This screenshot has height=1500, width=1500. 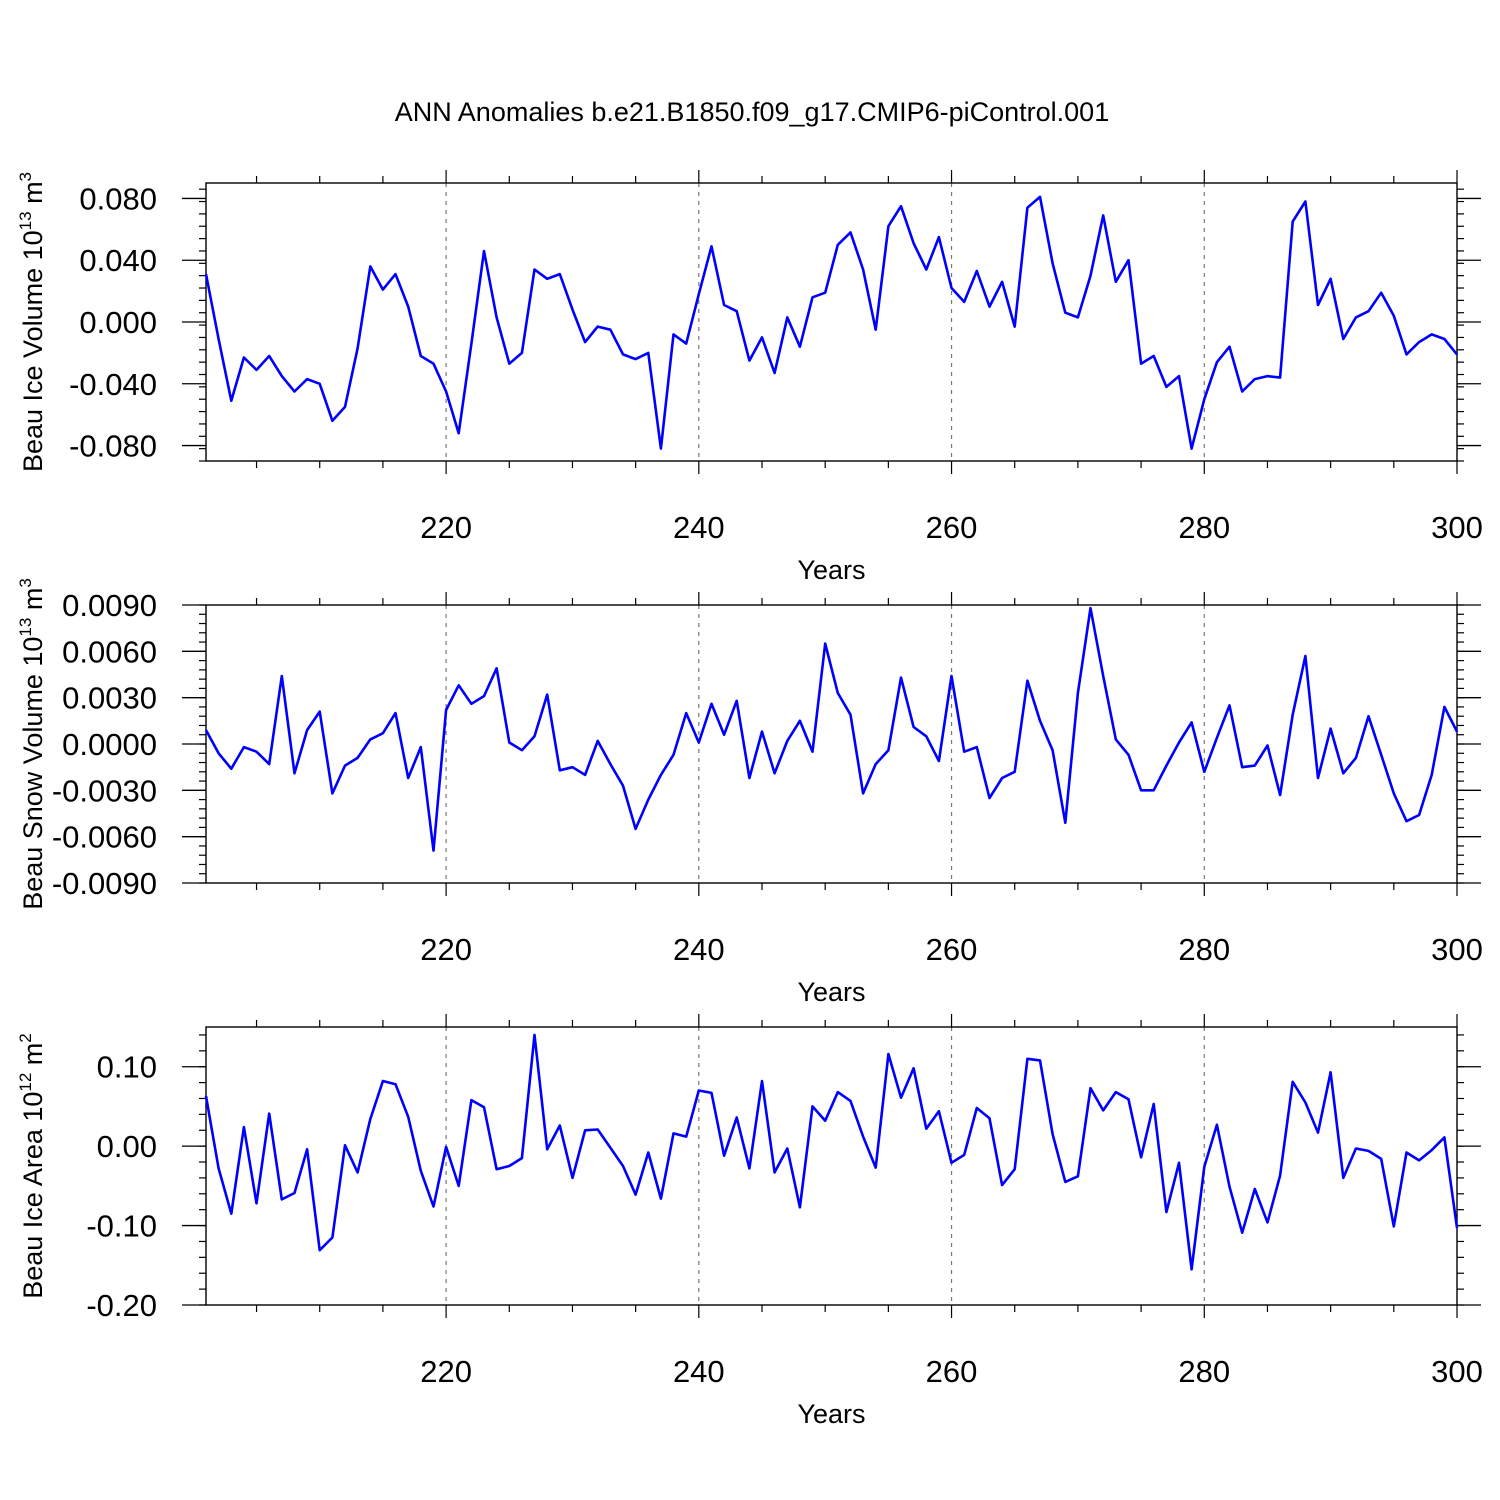 I want to click on x-axis-label: Years, so click(x=831, y=1414).